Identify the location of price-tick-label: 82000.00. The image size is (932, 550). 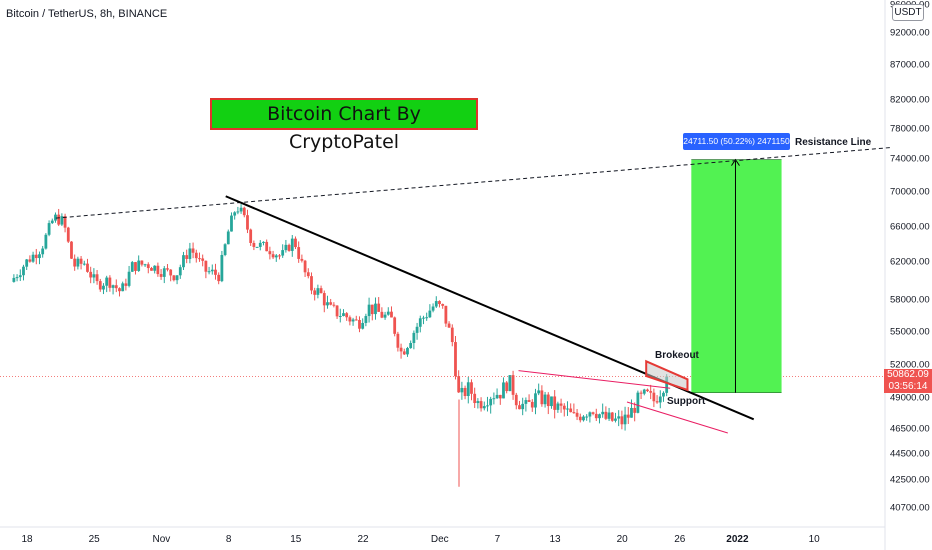
(910, 100).